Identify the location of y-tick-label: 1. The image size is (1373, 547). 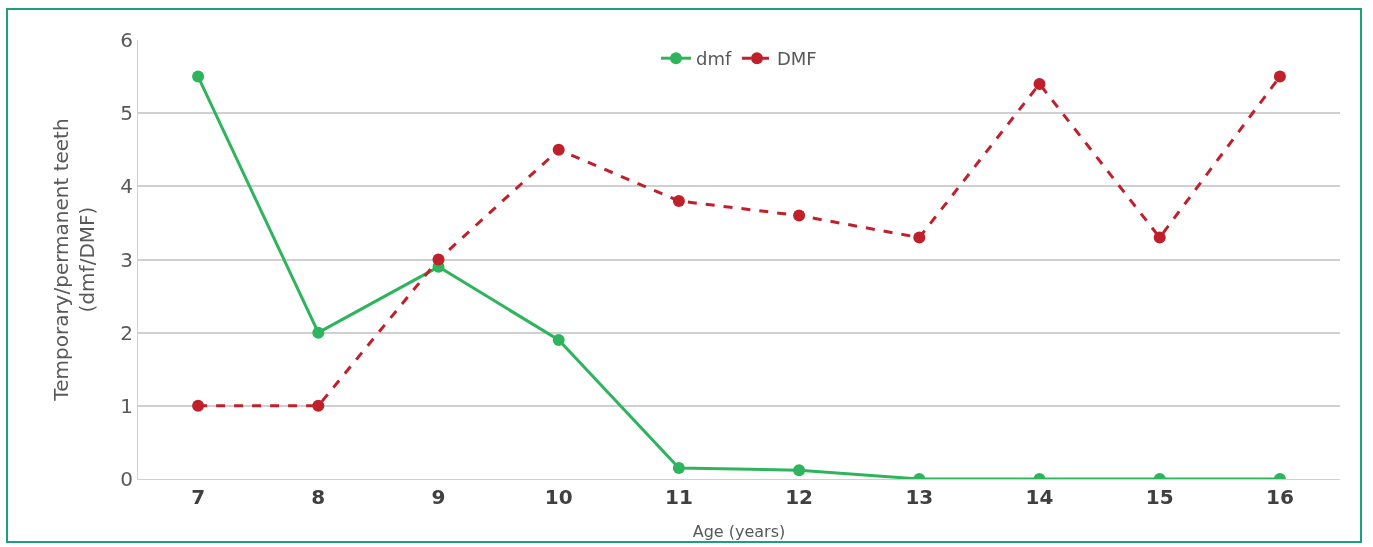
(126, 405).